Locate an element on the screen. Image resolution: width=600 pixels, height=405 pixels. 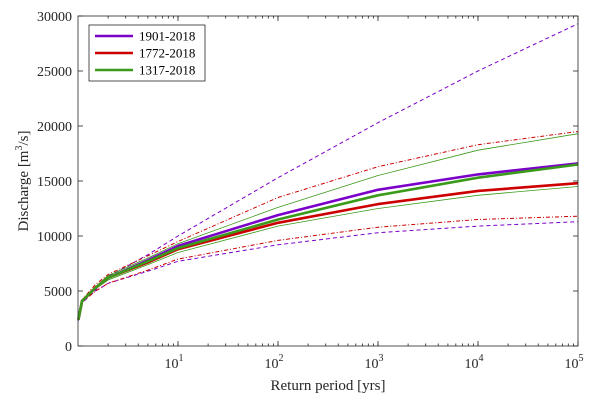
y-axis-title-superscript: 3 is located at coordinates (19, 148).